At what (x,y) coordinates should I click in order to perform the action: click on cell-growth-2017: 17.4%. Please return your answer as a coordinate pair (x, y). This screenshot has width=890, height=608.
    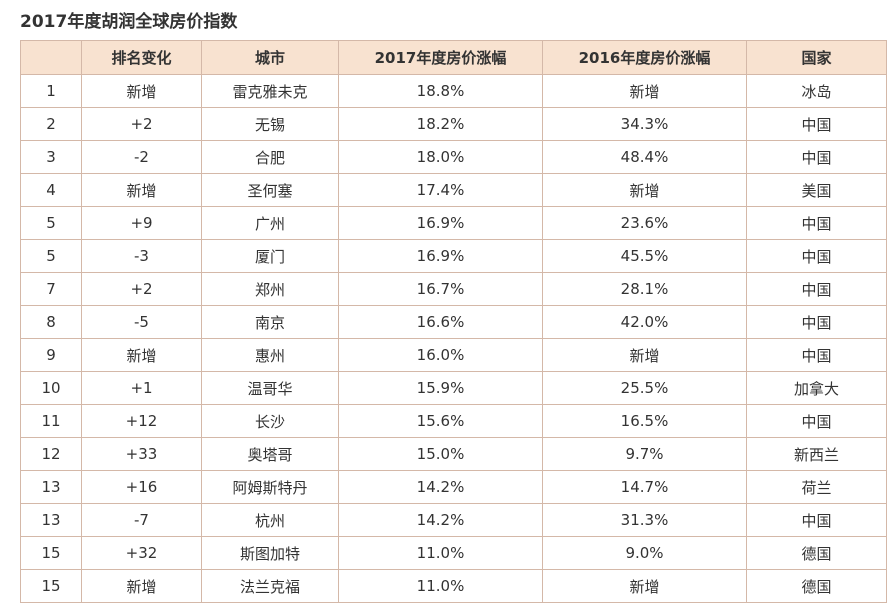
    Looking at the image, I should click on (440, 190).